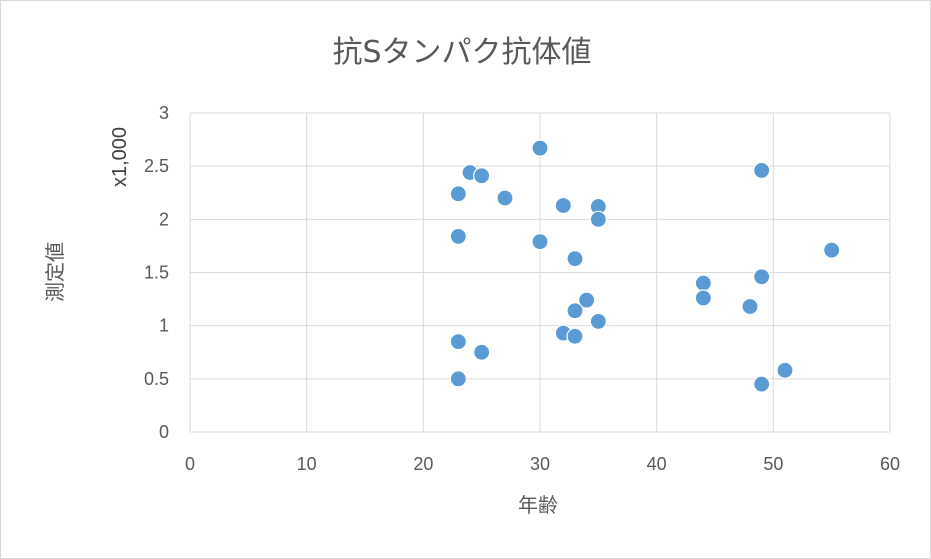 This screenshot has width=931, height=559. I want to click on y-tick-label: 2.5, so click(156, 166).